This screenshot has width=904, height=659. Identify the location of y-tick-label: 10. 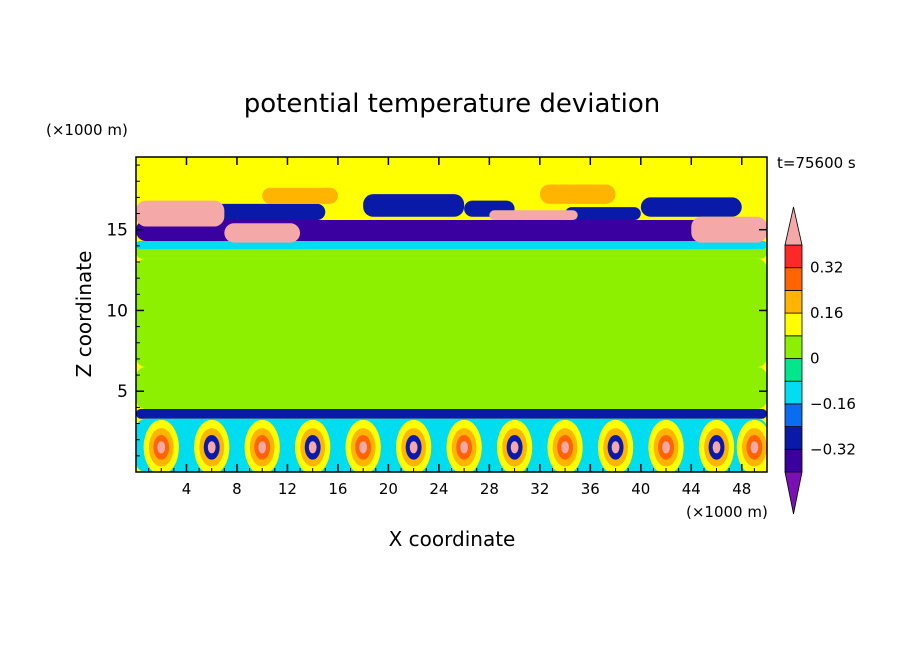
(117, 311).